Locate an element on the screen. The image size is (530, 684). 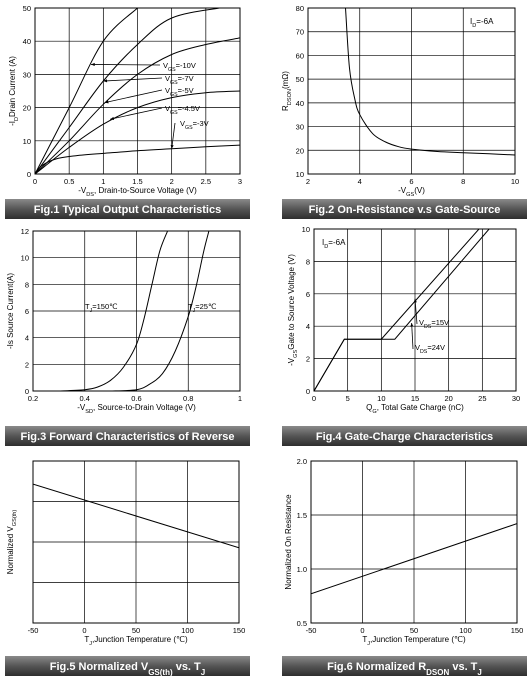
x-axis-label: -VSD, Source-to-Drain Voltage (V) is located at coordinates (136, 409).